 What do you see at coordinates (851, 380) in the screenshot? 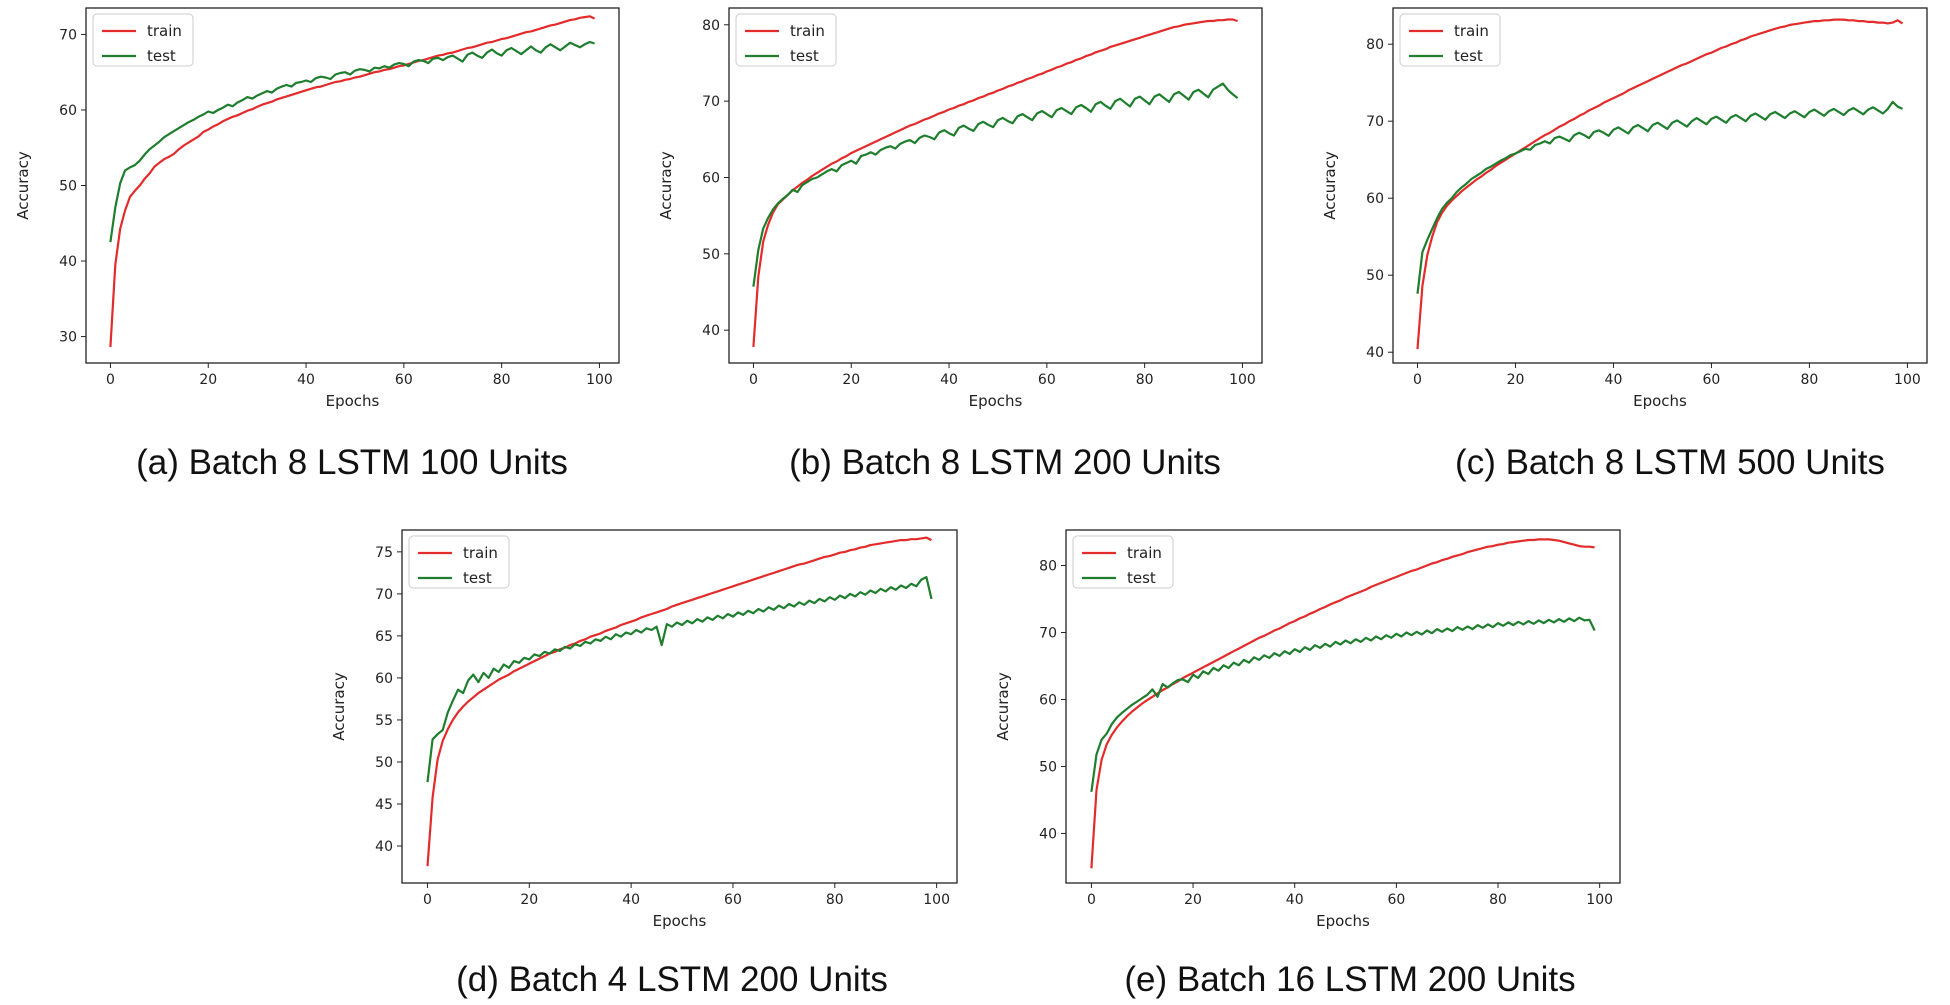
I see `x-tick-label-b-1: 20` at bounding box center [851, 380].